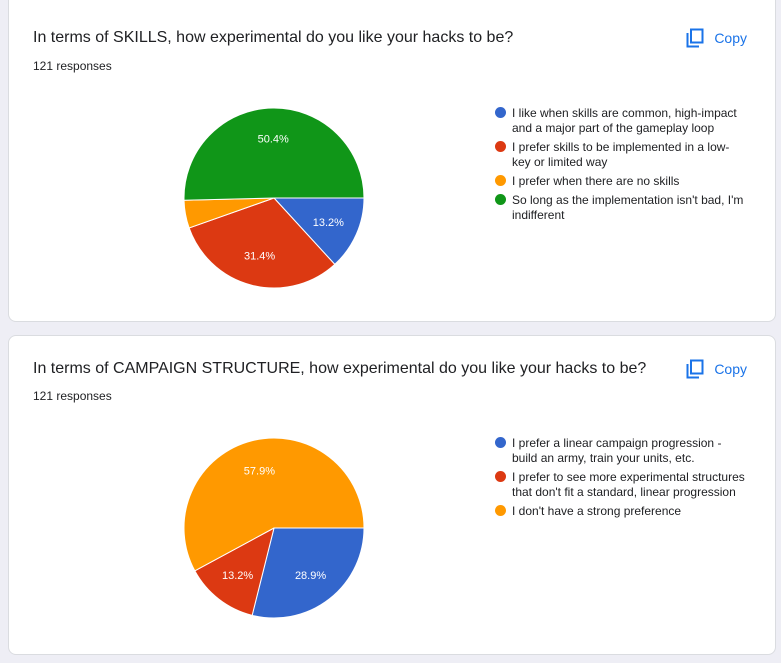 The image size is (781, 663). Describe the element at coordinates (273, 140) in the screenshot. I see `slice-label: 50.4%` at that location.